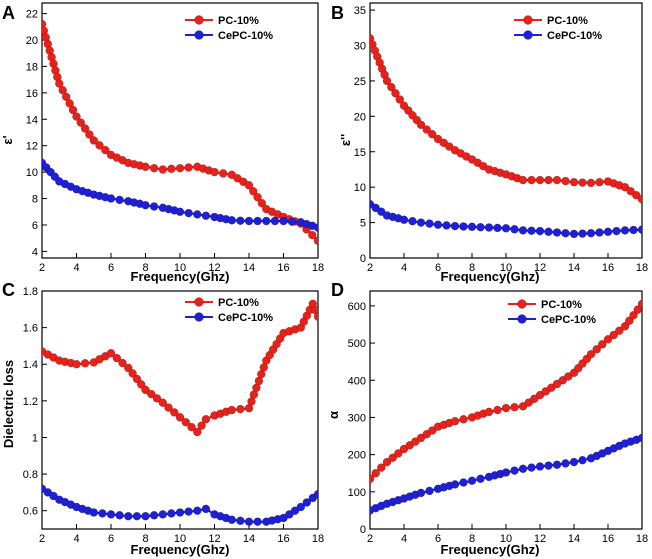  What do you see at coordinates (318, 539) in the screenshot?
I see `x-tick-label: 18` at bounding box center [318, 539].